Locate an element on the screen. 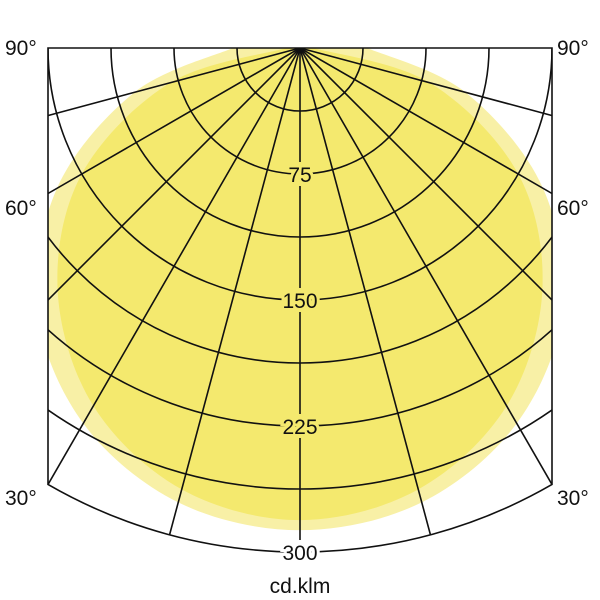  radial-tick-label: 300 is located at coordinates (299, 553).